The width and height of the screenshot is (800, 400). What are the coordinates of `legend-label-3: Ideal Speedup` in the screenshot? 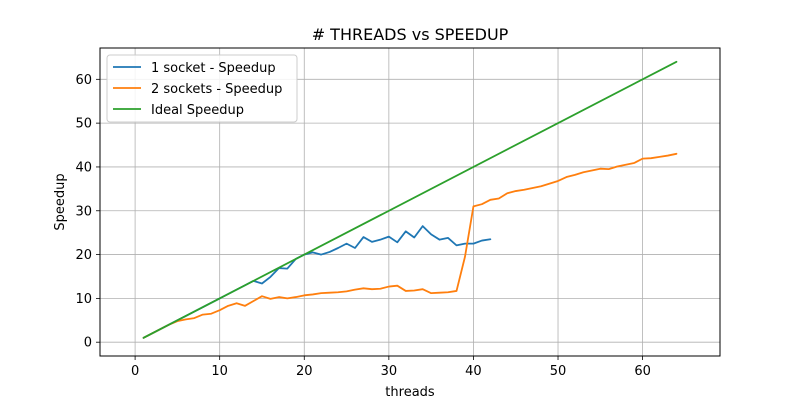 It's located at (197, 110).